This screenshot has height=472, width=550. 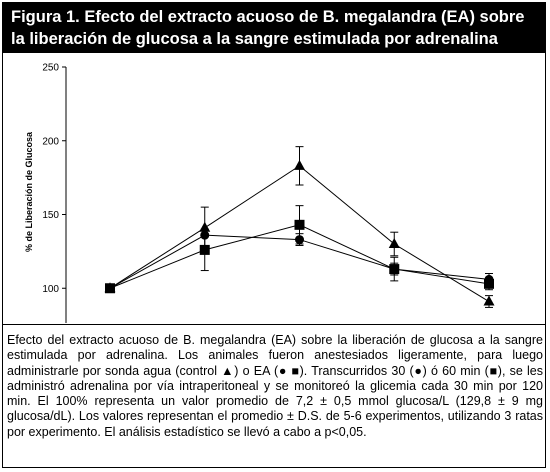 What do you see at coordinates (50, 215) in the screenshot?
I see `y-tick-label: 150` at bounding box center [50, 215].